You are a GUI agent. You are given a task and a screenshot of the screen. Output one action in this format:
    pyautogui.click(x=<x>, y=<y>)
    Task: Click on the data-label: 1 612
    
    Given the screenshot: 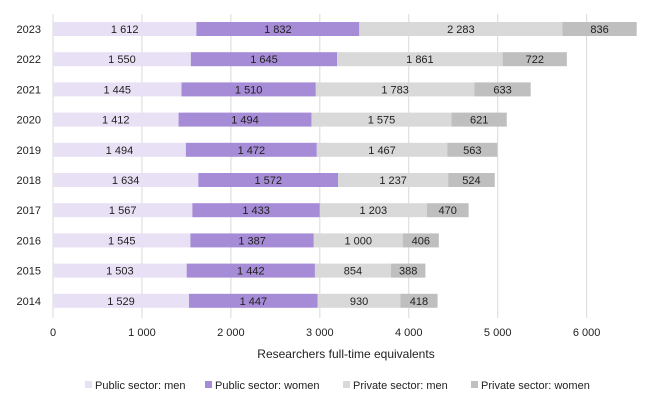 What is the action you would take?
    pyautogui.click(x=125, y=30)
    